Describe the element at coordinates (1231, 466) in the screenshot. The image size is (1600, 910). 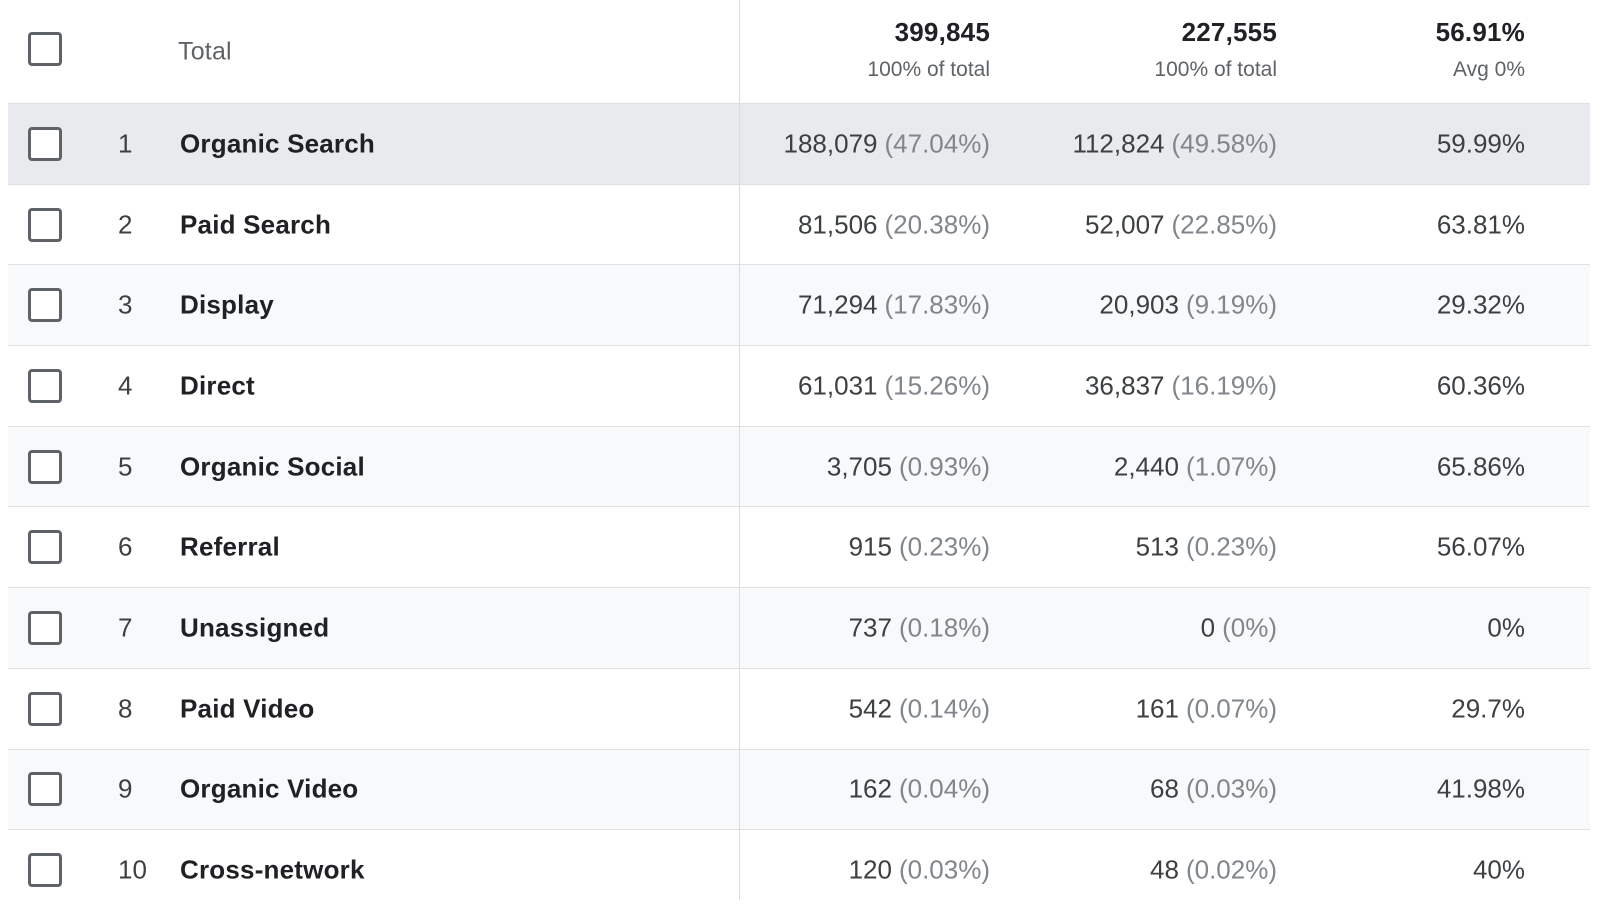
I see `metric-2-share: (1.07%)` at that location.